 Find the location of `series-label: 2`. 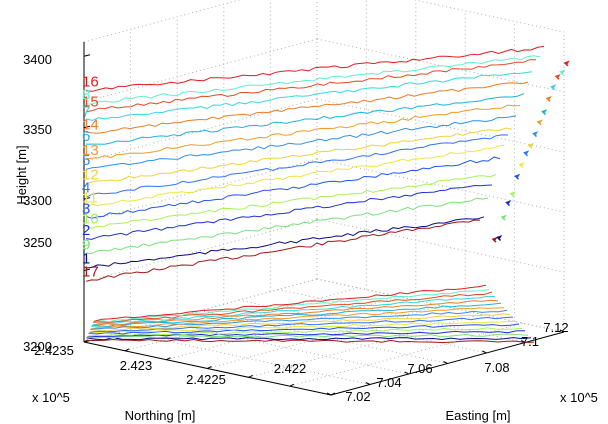

series-label: 2 is located at coordinates (86, 230).